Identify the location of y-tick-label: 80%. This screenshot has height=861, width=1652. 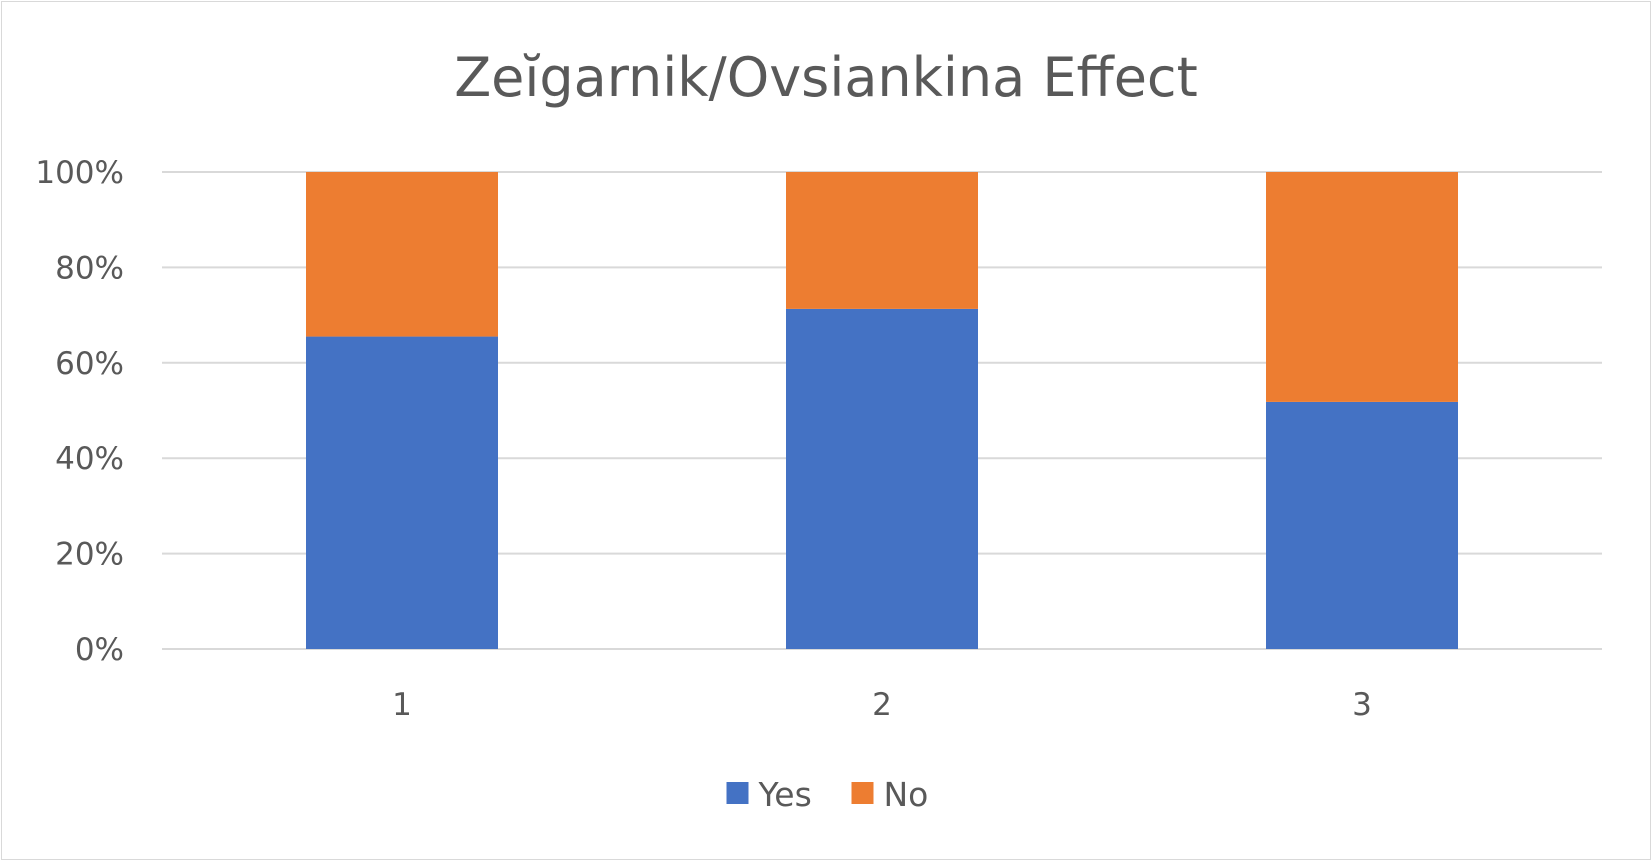
(89, 268).